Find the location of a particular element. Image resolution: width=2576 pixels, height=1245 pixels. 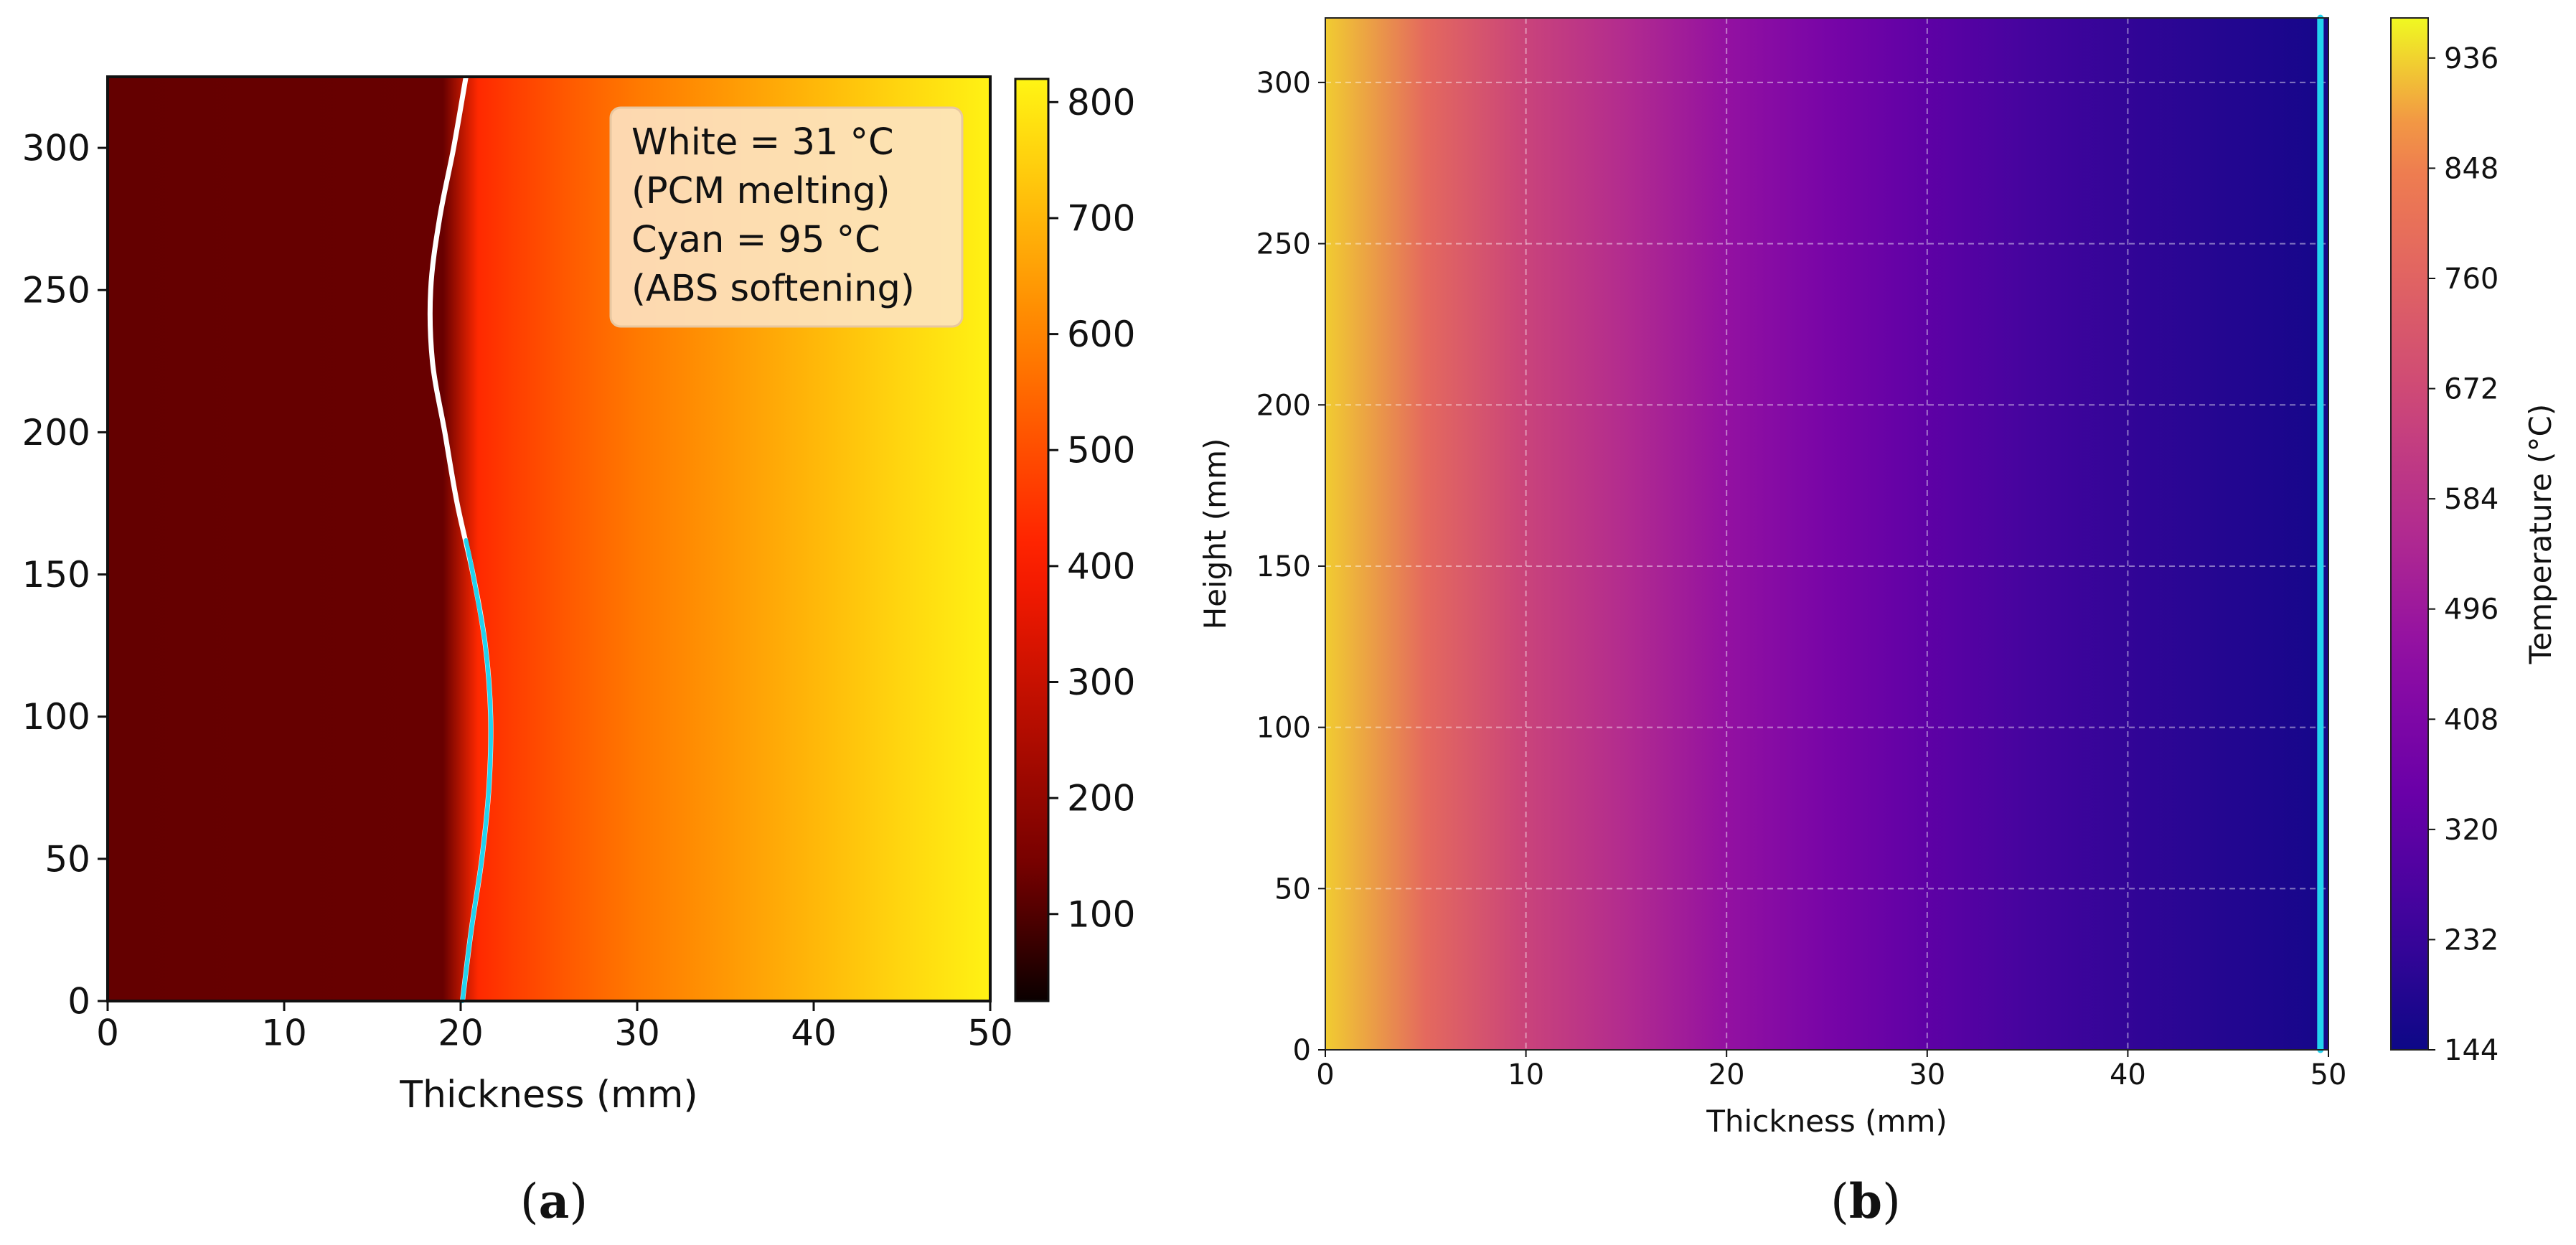

colorbar-tick-label: 300 is located at coordinates (1101, 683).